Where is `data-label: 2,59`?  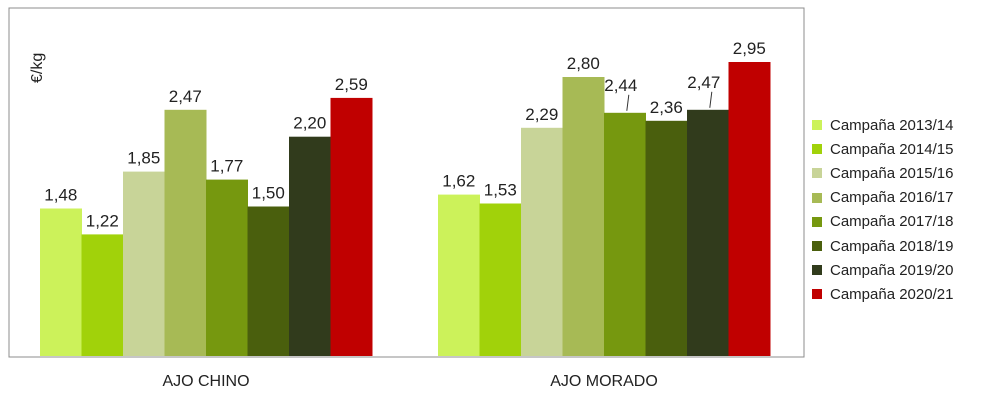
data-label: 2,59 is located at coordinates (351, 84).